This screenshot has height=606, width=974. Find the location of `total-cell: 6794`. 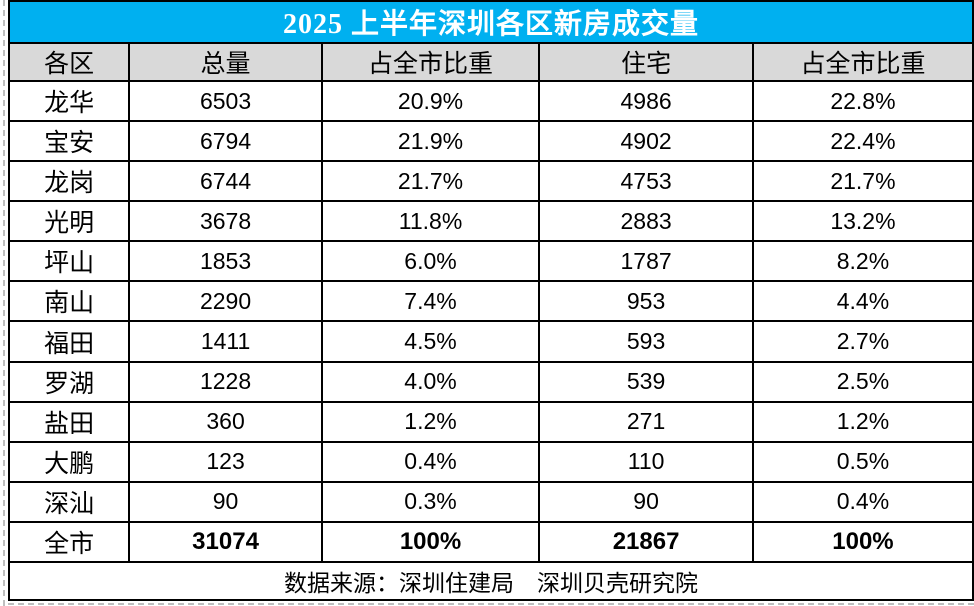

total-cell: 6794 is located at coordinates (226, 141).